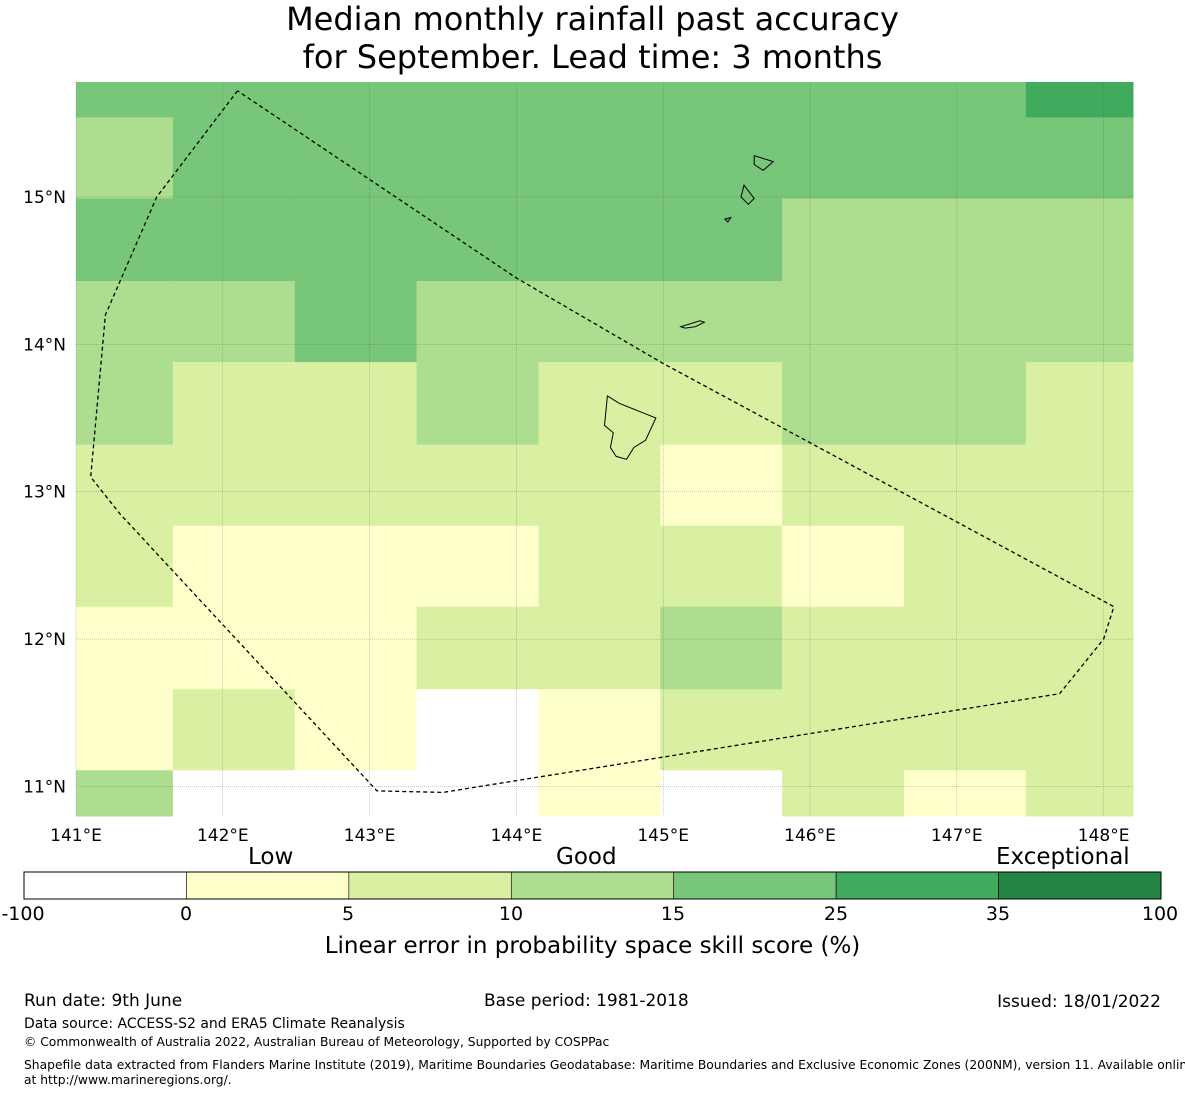 The width and height of the screenshot is (1185, 1095). I want to click on colorbar-tick: -100, so click(23, 914).